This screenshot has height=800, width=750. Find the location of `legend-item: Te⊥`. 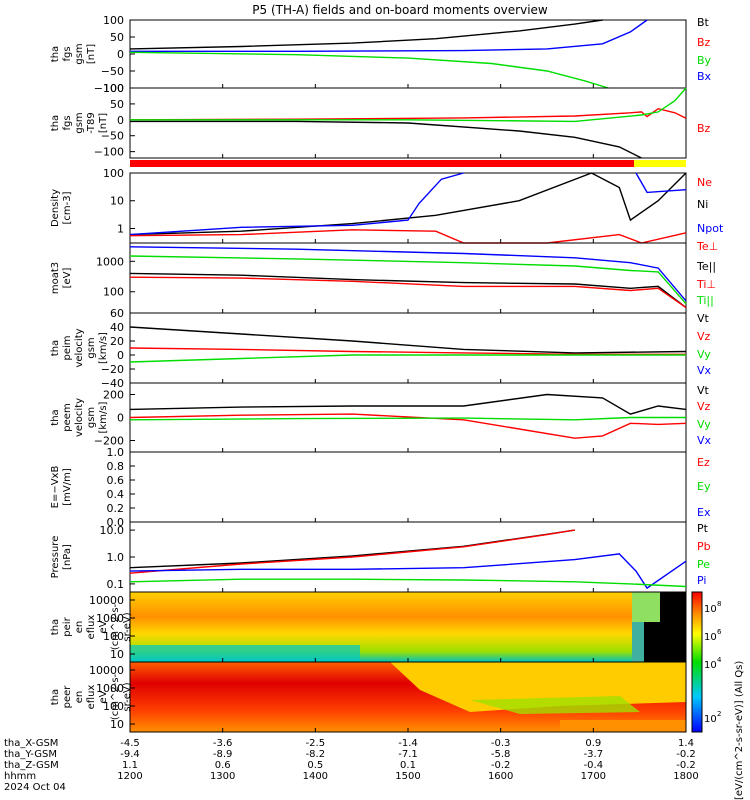

legend-item: Te⊥ is located at coordinates (707, 246).